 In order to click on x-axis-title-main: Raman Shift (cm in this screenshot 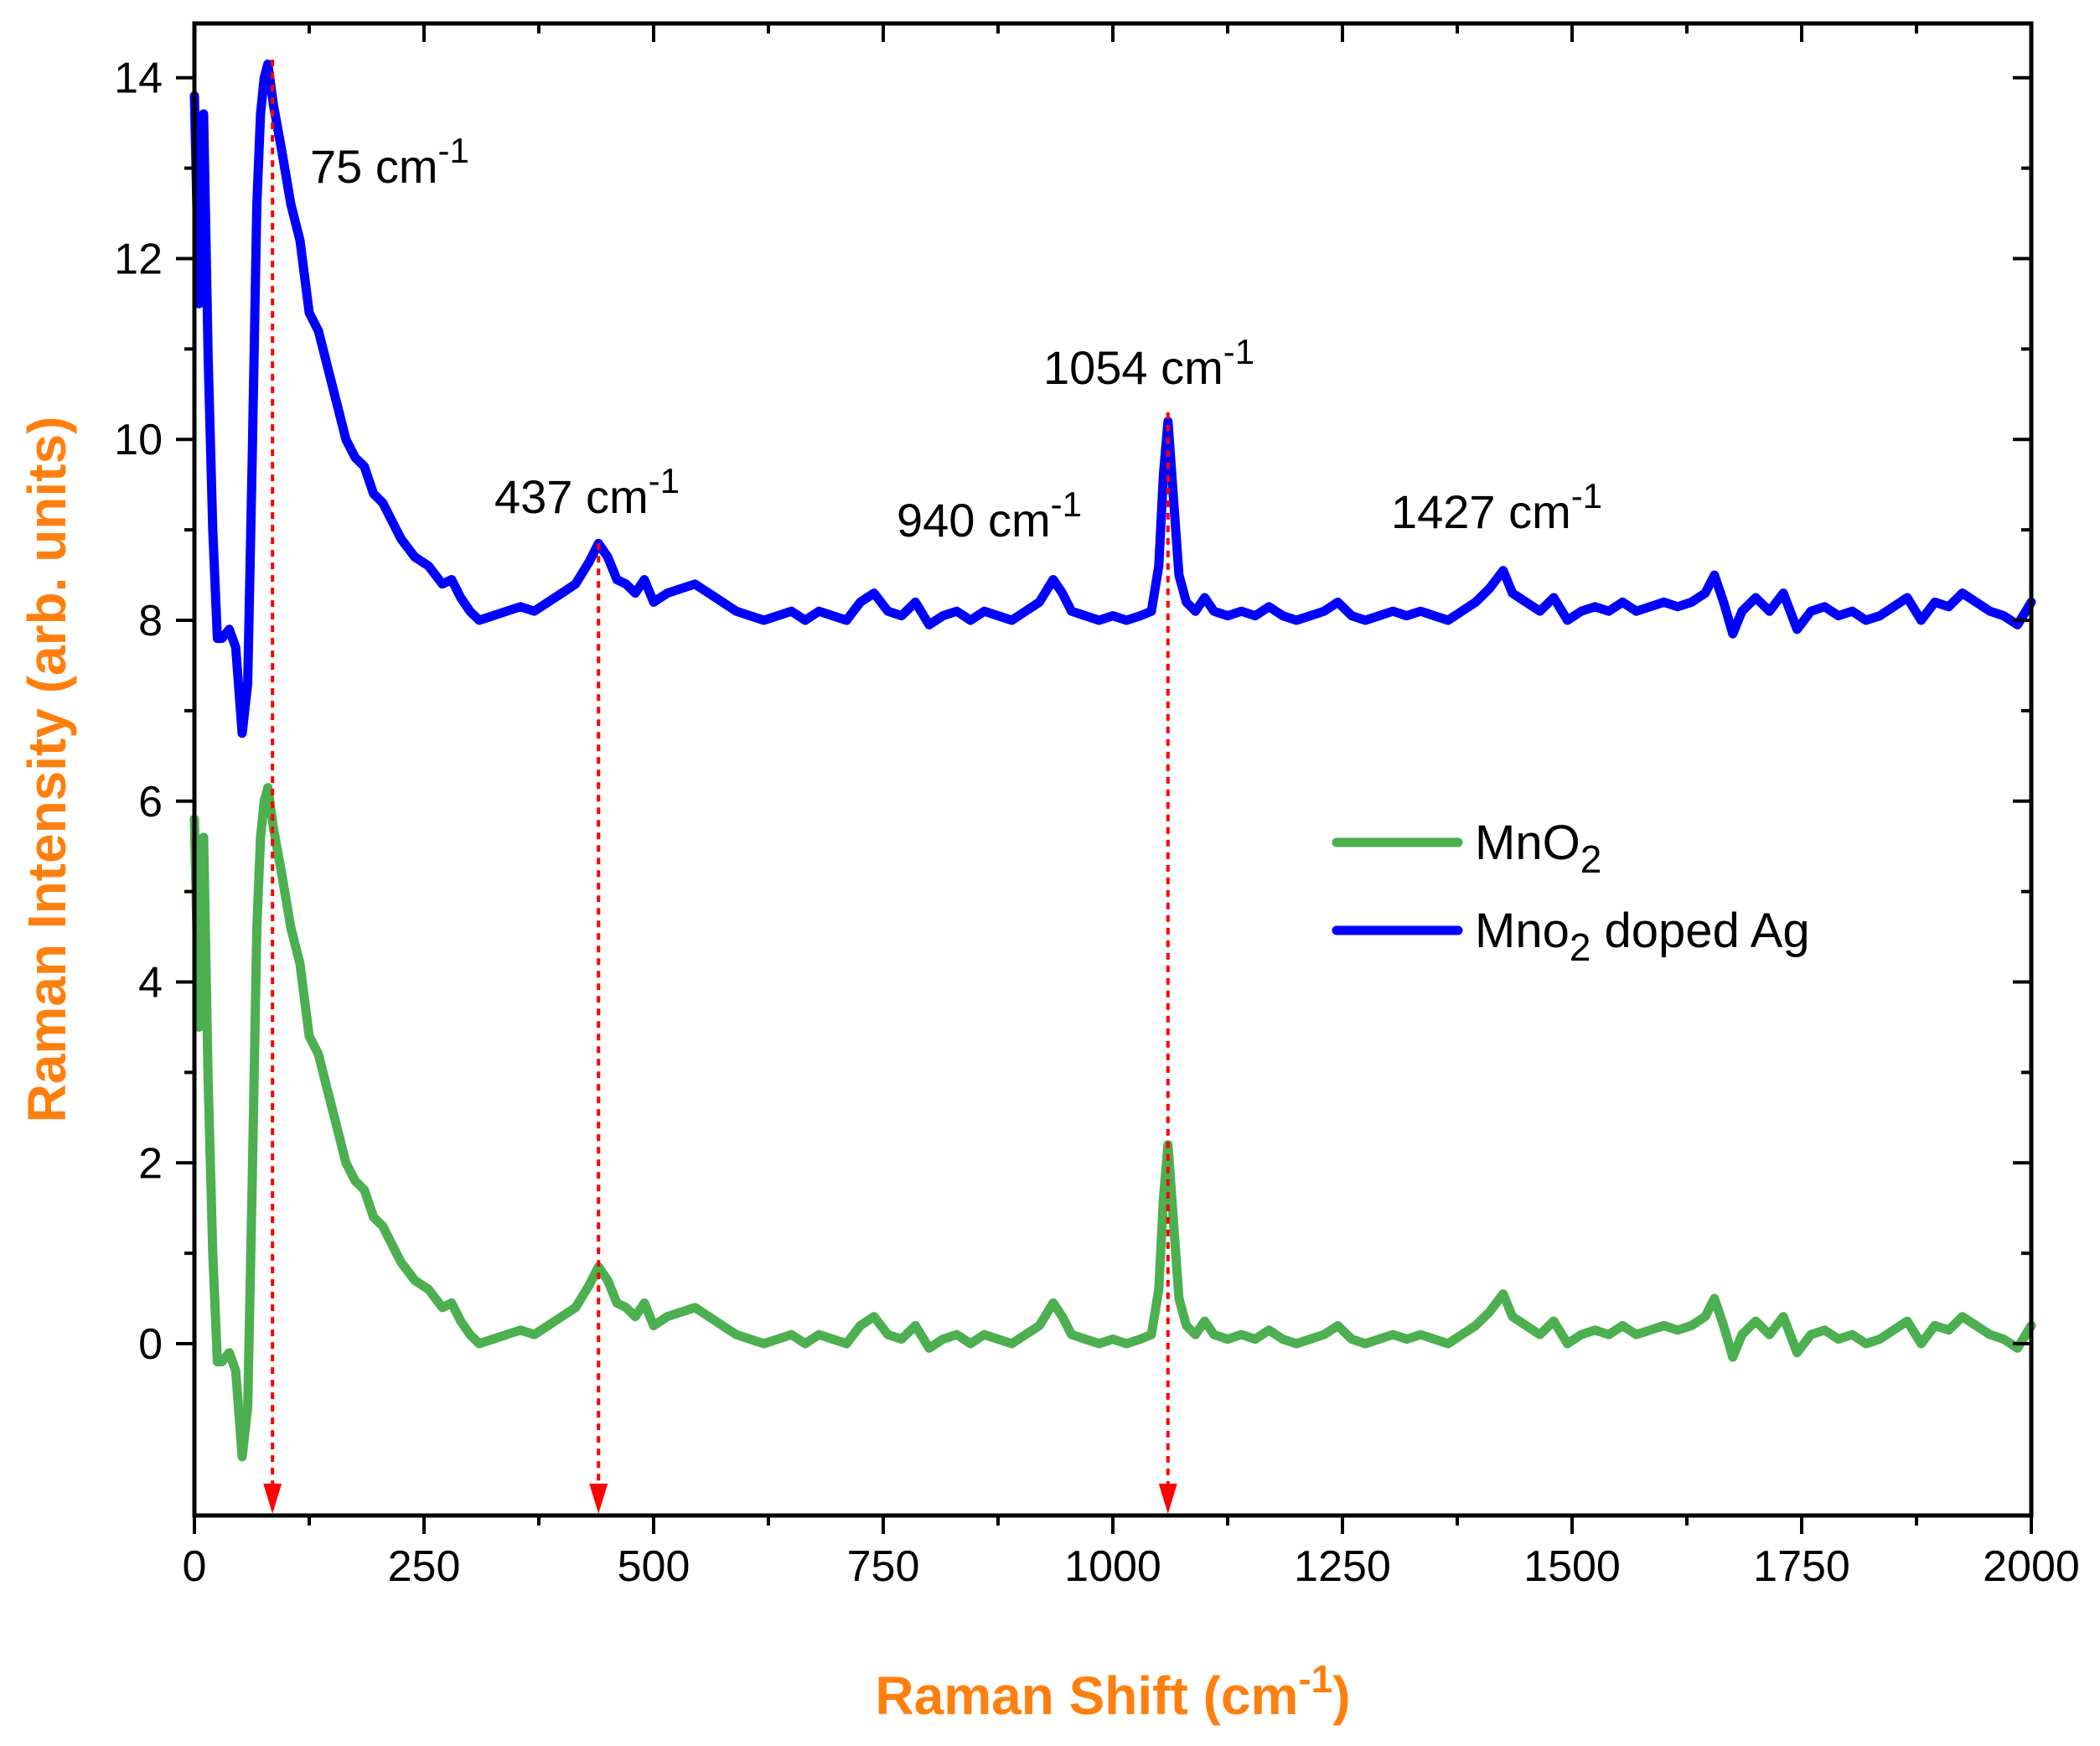, I will do `click(1086, 1696)`.